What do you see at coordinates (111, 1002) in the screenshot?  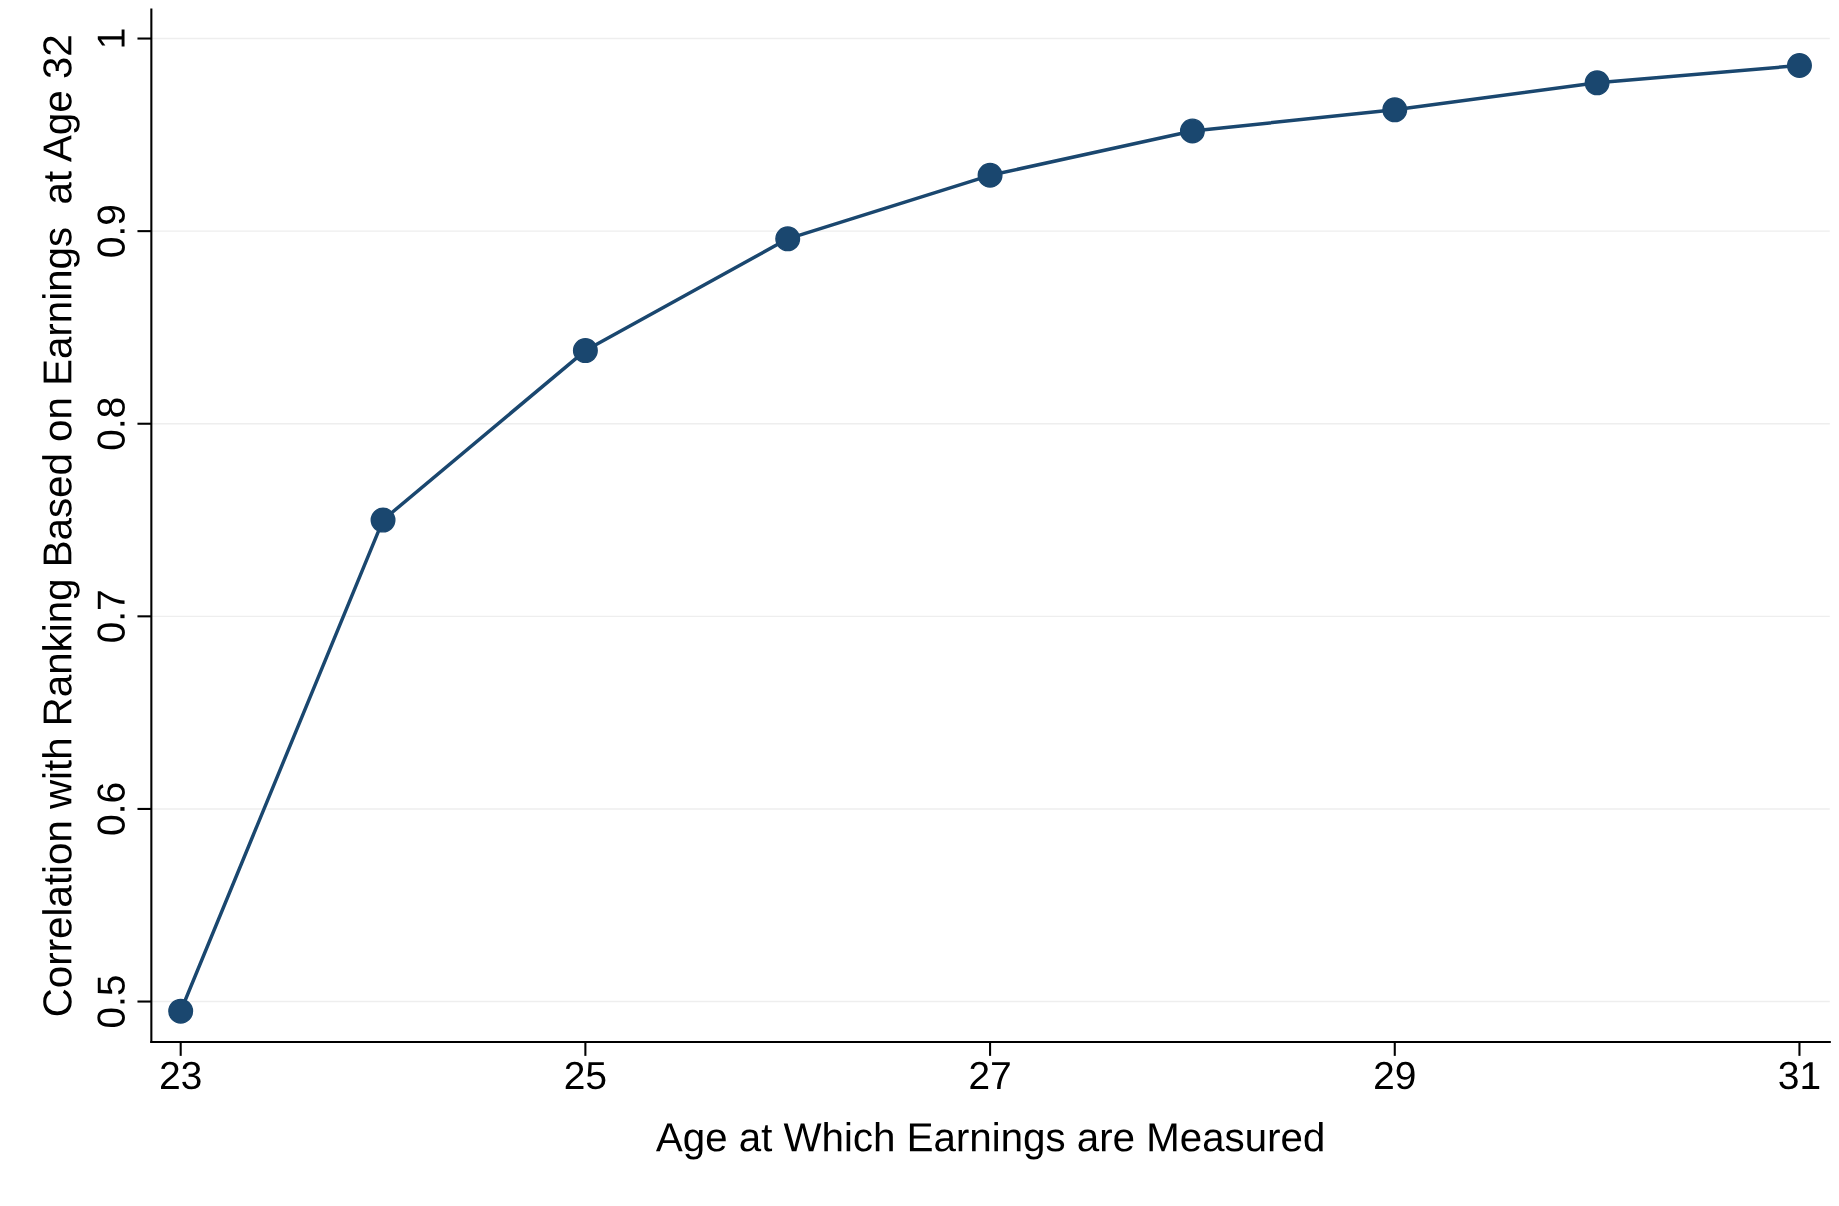 I see `y-tick-label: 0.5` at bounding box center [111, 1002].